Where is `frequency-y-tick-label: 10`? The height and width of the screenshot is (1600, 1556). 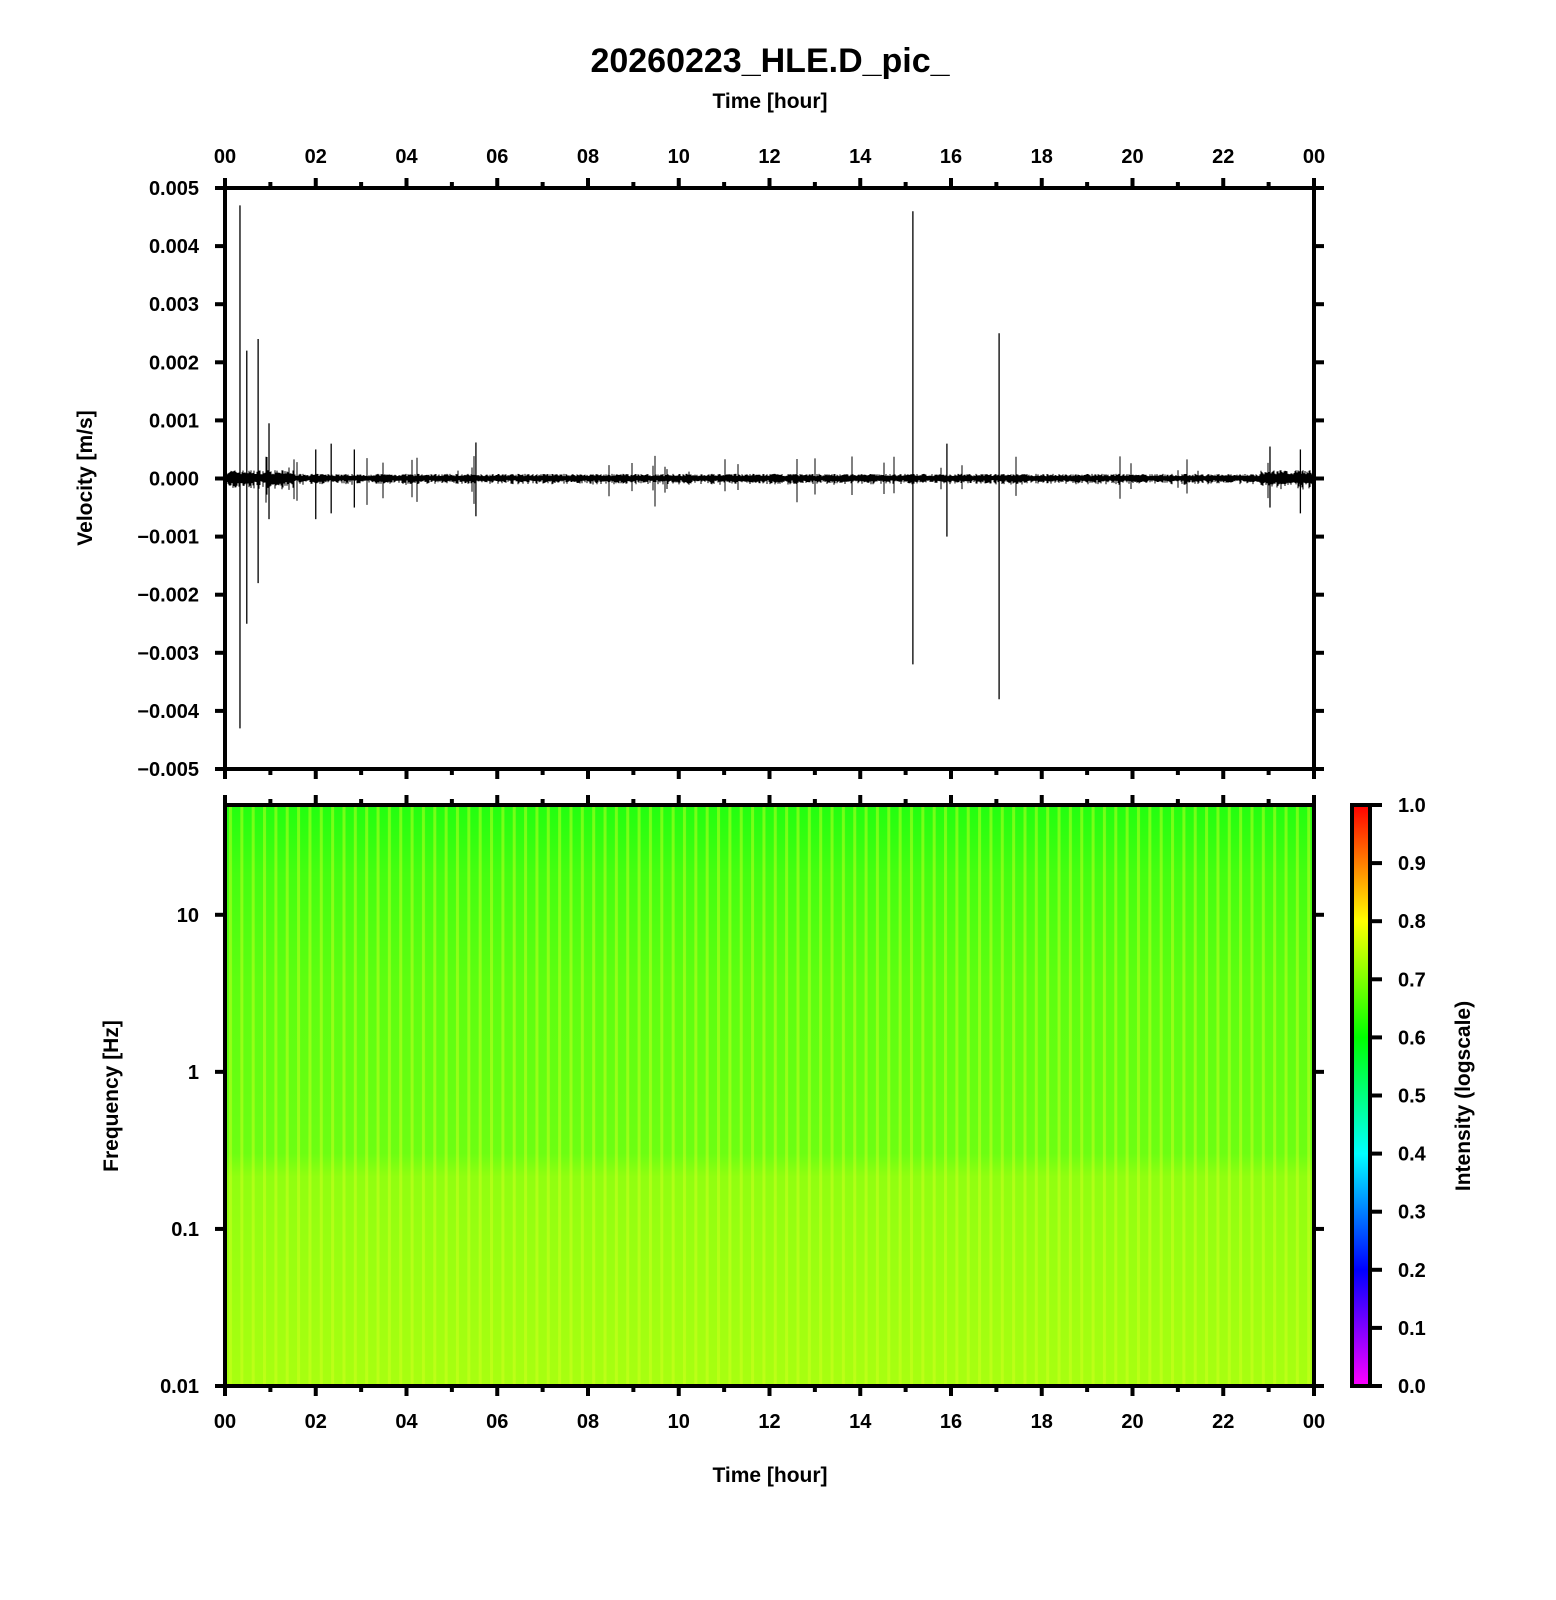 frequency-y-tick-label: 10 is located at coordinates (188, 916).